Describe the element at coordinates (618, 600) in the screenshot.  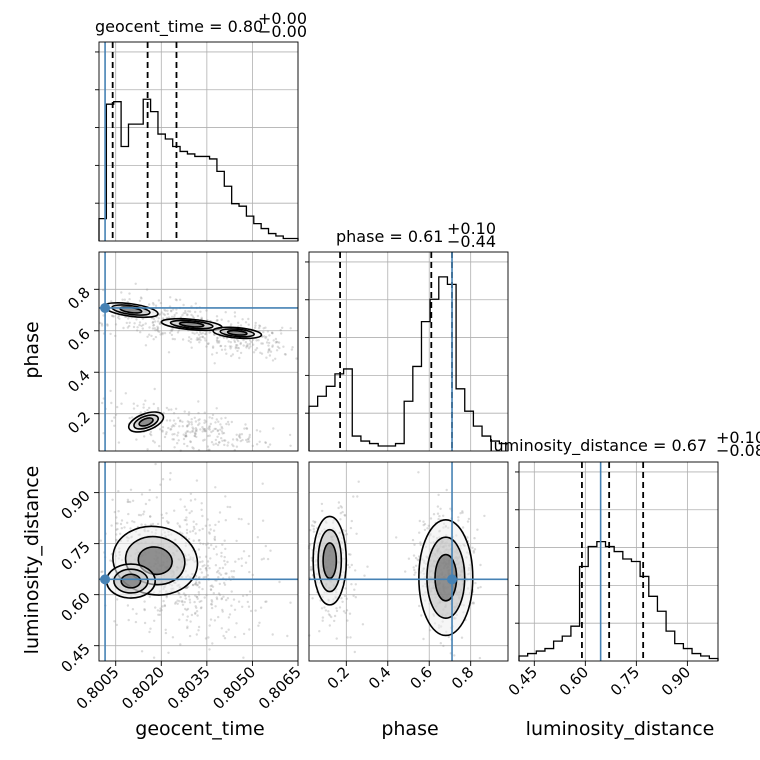
I see `histogram-luminosity_distance` at that location.